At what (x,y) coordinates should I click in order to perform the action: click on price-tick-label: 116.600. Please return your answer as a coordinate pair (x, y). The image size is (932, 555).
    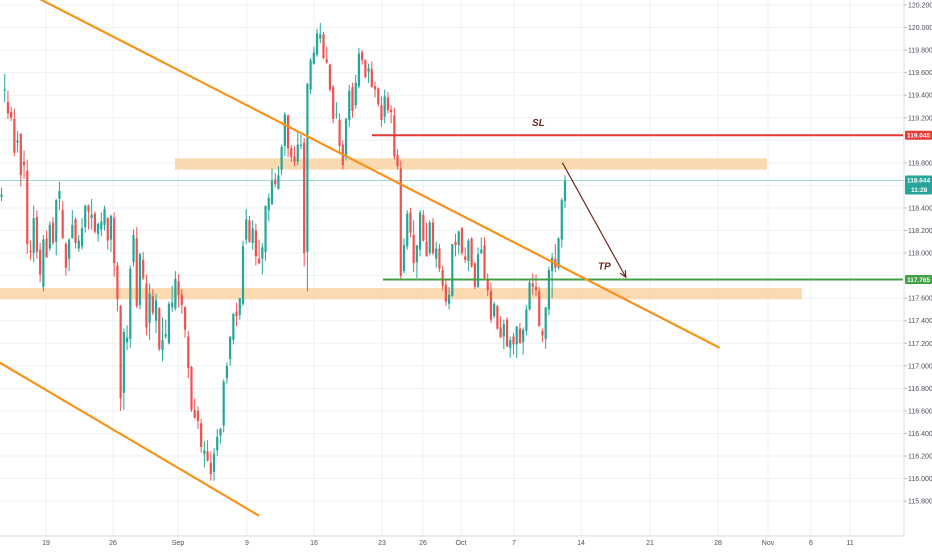
    Looking at the image, I should click on (920, 411).